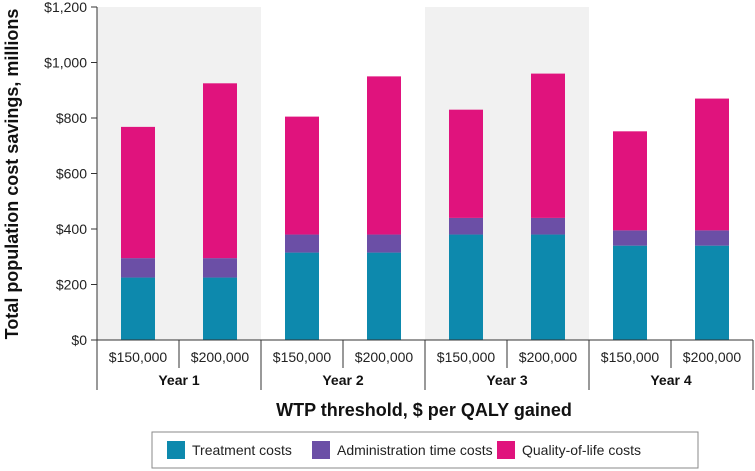 The height and width of the screenshot is (471, 755). Describe the element at coordinates (71, 118) in the screenshot. I see `y-tick-label: $800` at that location.